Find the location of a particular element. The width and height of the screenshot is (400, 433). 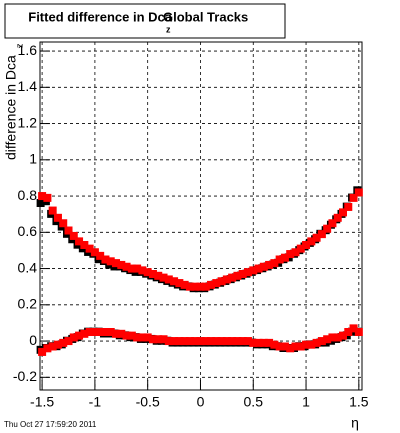

x-tick-label: -1.5 is located at coordinates (42, 402).